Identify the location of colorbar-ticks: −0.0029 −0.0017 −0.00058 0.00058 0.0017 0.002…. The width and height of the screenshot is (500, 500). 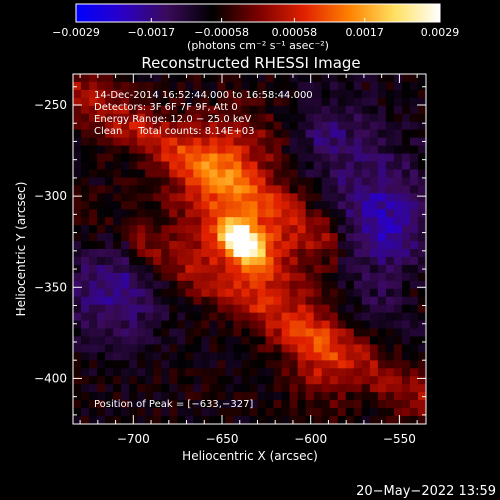
(255, 28).